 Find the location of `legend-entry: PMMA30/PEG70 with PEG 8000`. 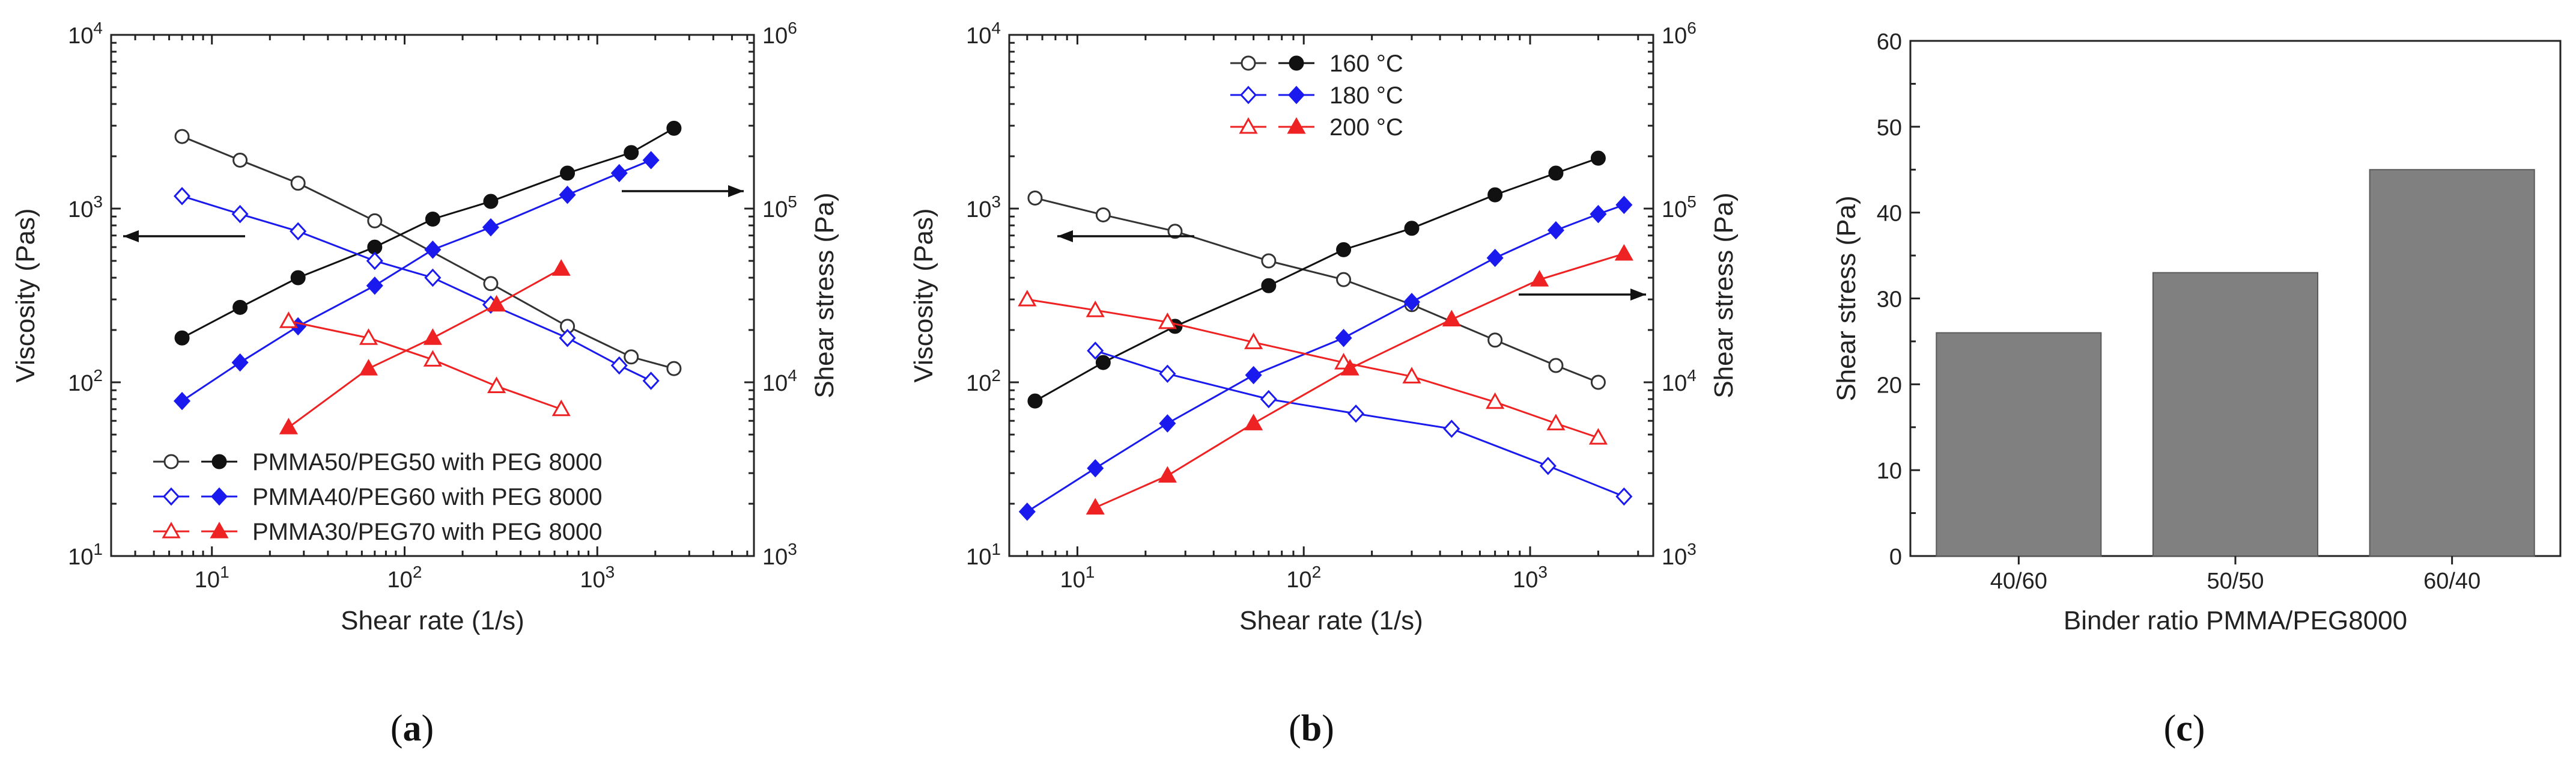

legend-entry: PMMA30/PEG70 with PEG 8000 is located at coordinates (378, 532).